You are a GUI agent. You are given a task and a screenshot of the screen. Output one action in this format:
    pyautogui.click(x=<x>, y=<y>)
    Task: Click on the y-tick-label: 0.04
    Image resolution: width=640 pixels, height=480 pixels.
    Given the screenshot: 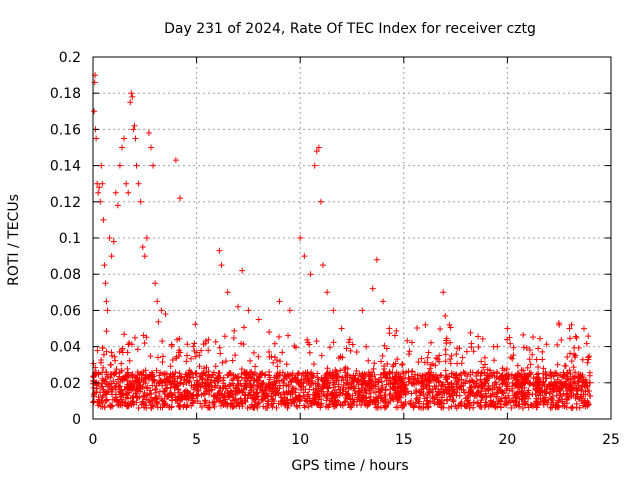 What is the action you would take?
    pyautogui.click(x=65, y=348)
    